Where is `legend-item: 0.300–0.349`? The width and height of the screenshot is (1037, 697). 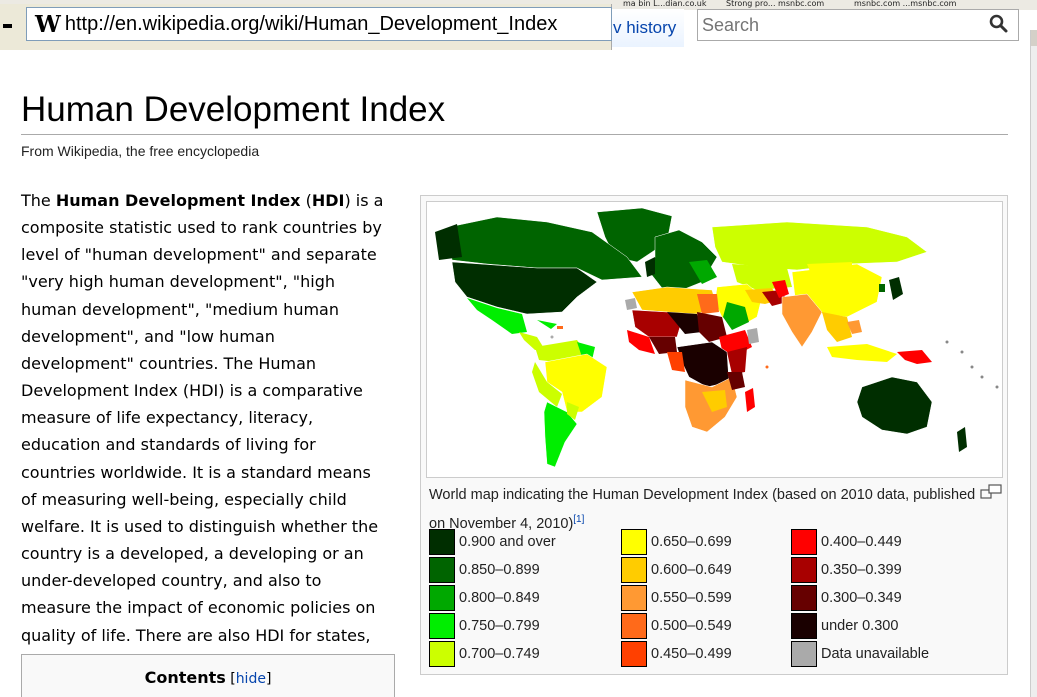 legend-item: 0.300–0.349 is located at coordinates (846, 598).